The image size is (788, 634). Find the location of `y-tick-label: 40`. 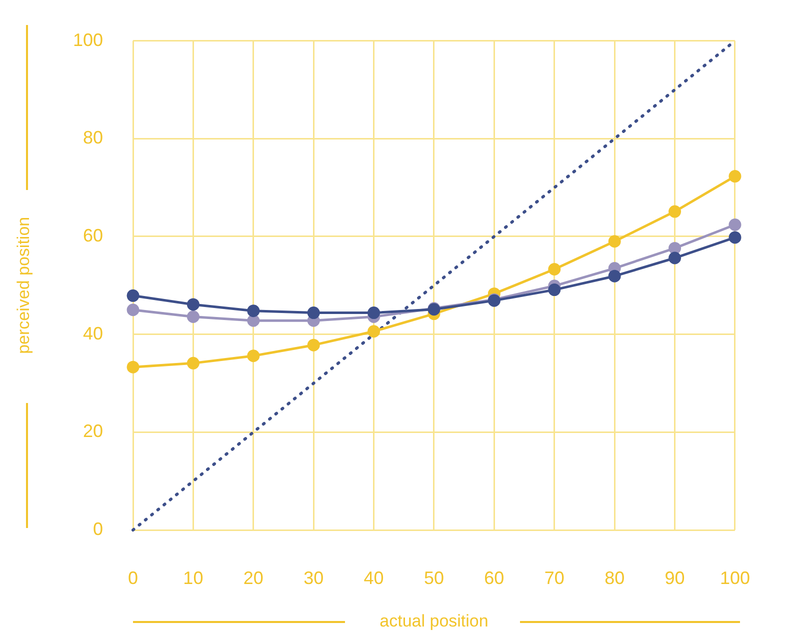

y-tick-label: 40 is located at coordinates (92, 333).